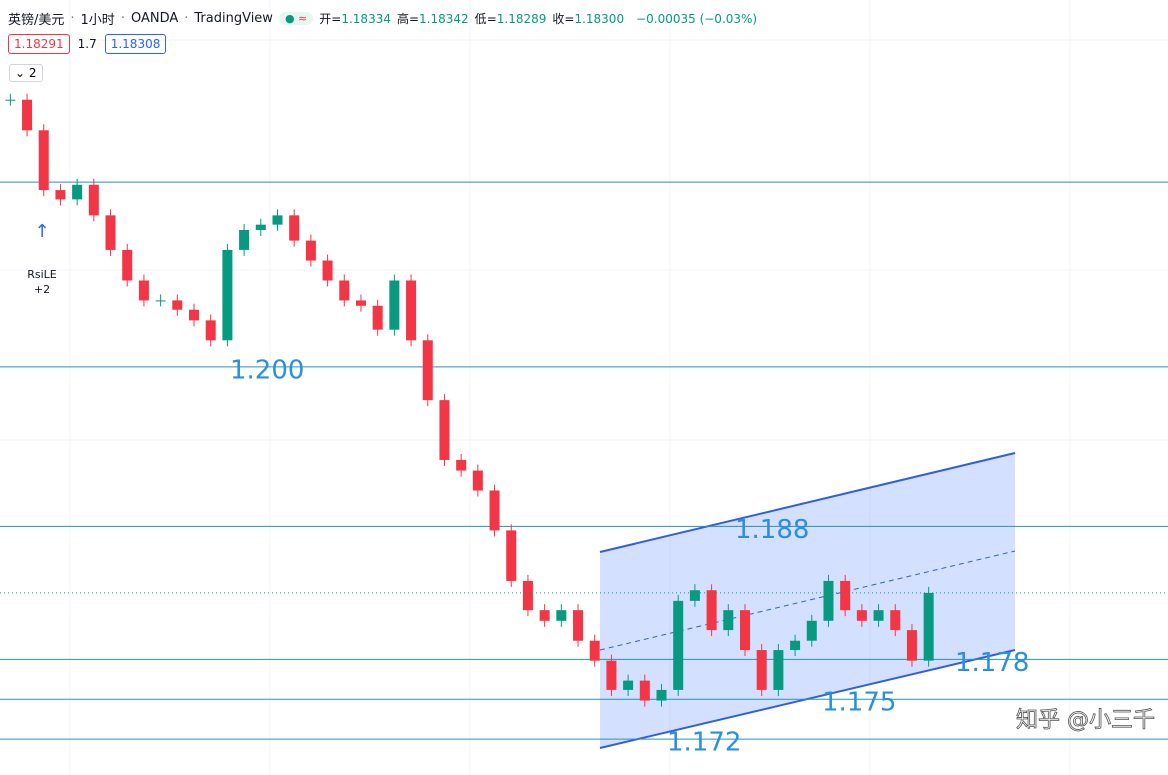 The width and height of the screenshot is (1168, 775). What do you see at coordinates (39, 44) in the screenshot?
I see `bid: 1.18291` at bounding box center [39, 44].